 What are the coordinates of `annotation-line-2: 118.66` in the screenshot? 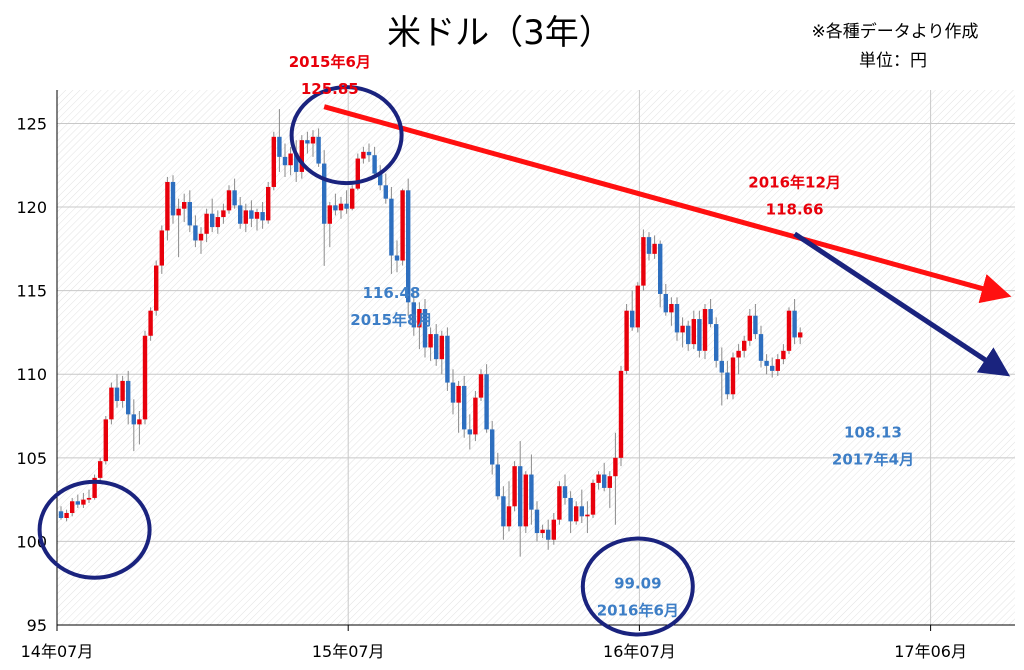 It's located at (795, 209).